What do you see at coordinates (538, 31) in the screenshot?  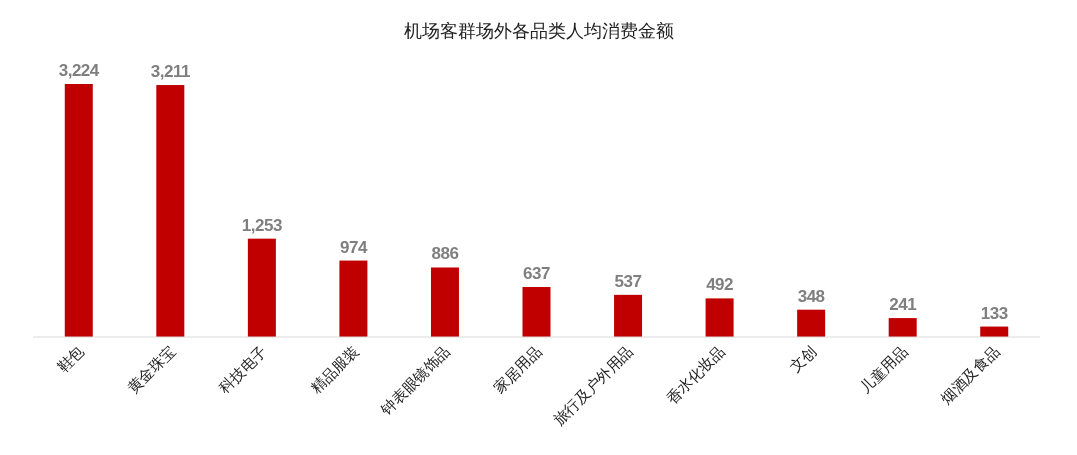 I see `title: 机场客群场外各品类人均消费金额` at bounding box center [538, 31].